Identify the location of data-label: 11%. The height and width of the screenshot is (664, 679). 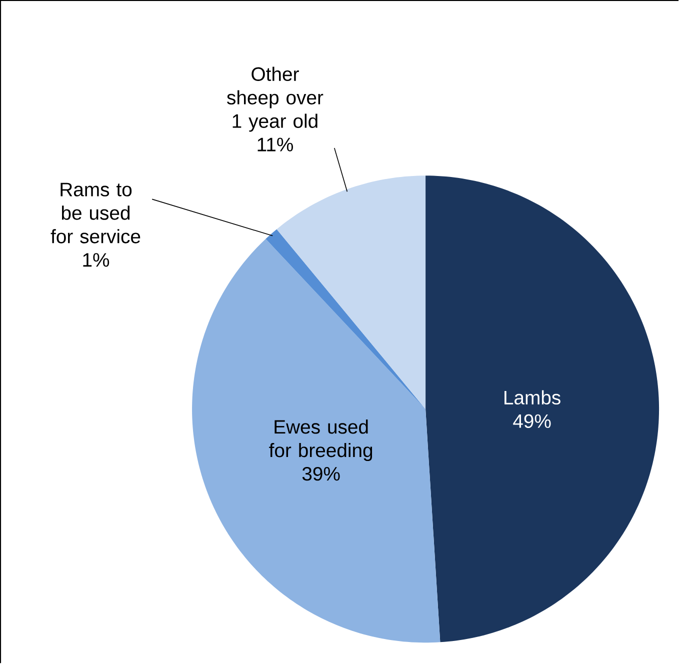
(275, 145).